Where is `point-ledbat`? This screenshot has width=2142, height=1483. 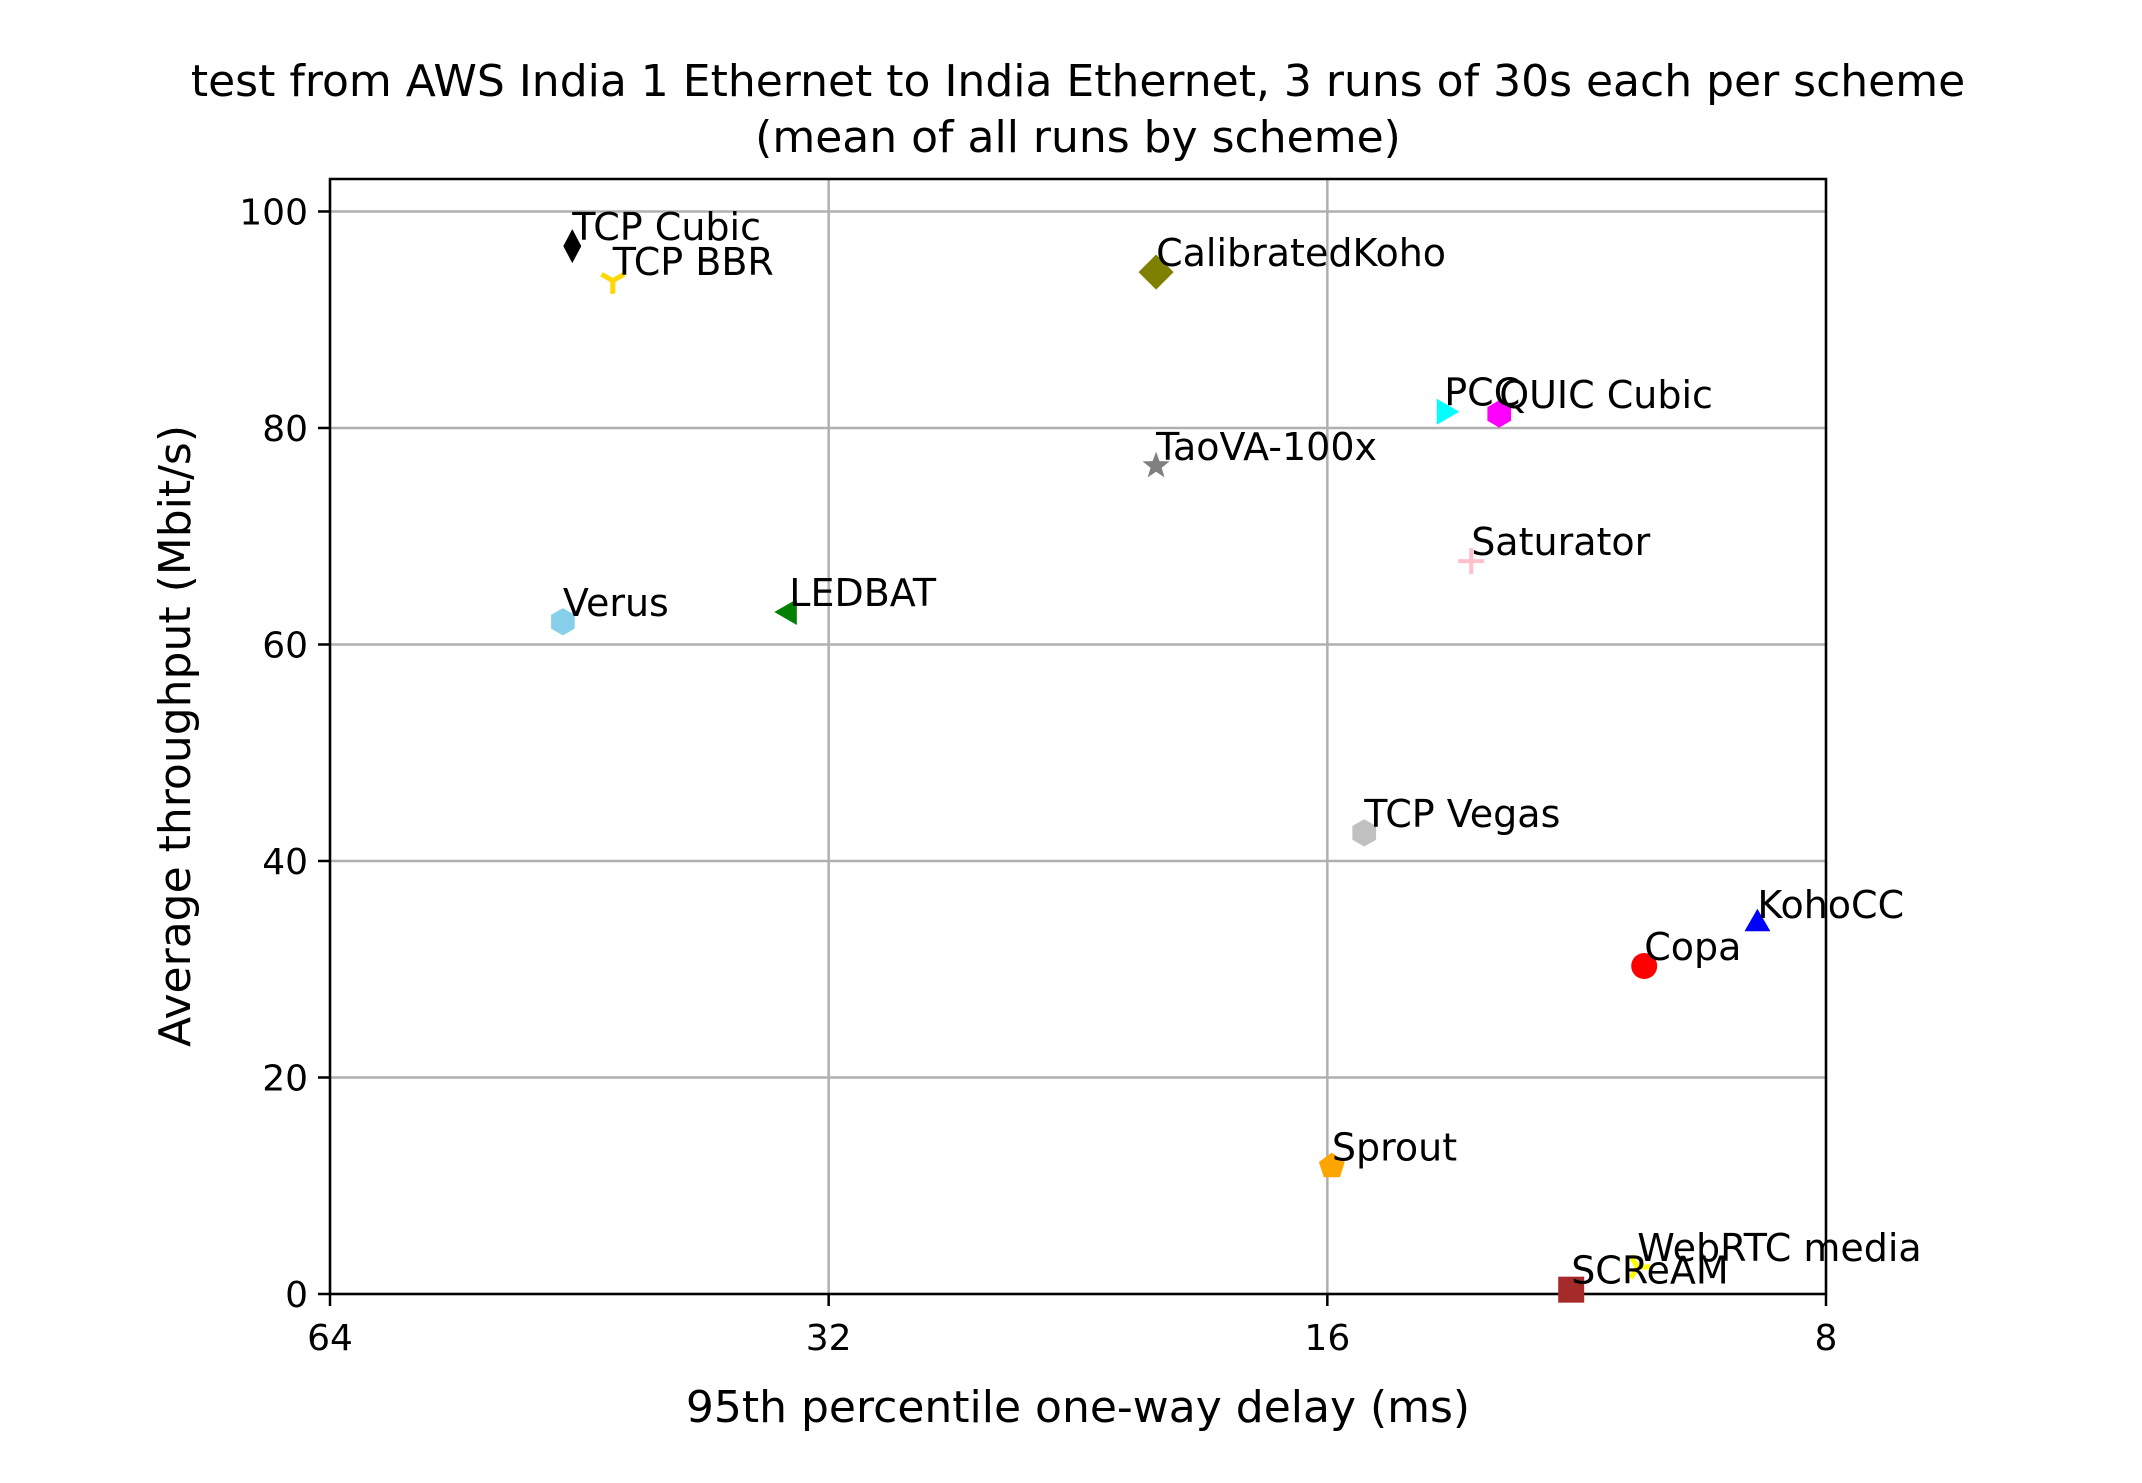
point-ledbat is located at coordinates (785, 612).